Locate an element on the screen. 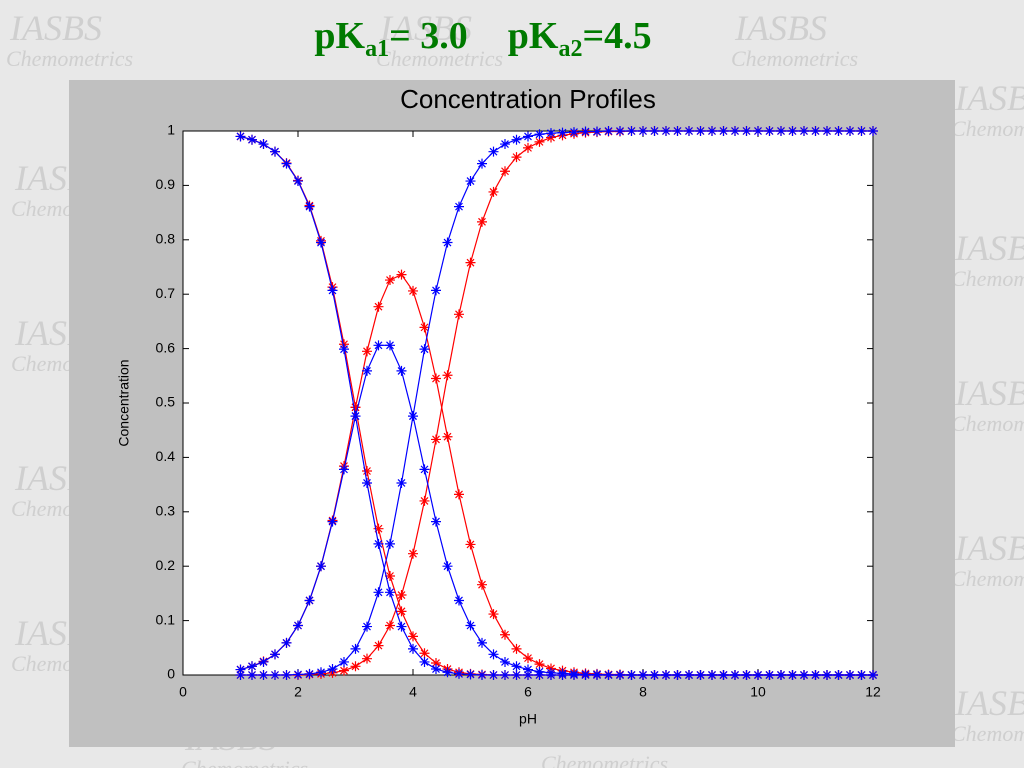  y-tick-label: 0.2 is located at coordinates (166, 565).